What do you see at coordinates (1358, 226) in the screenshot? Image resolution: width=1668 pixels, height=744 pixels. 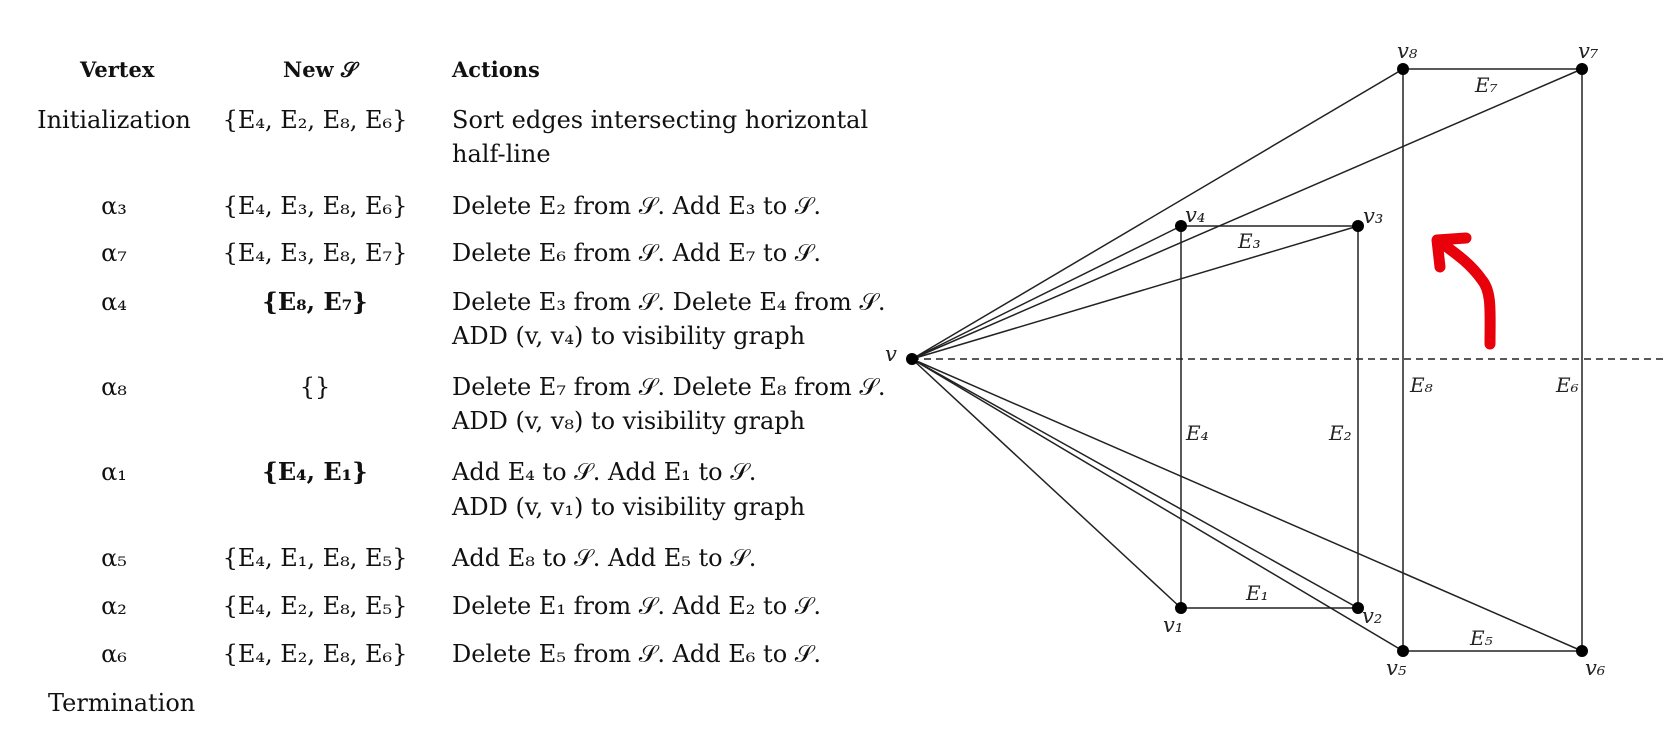 I see `vertex-v3` at bounding box center [1358, 226].